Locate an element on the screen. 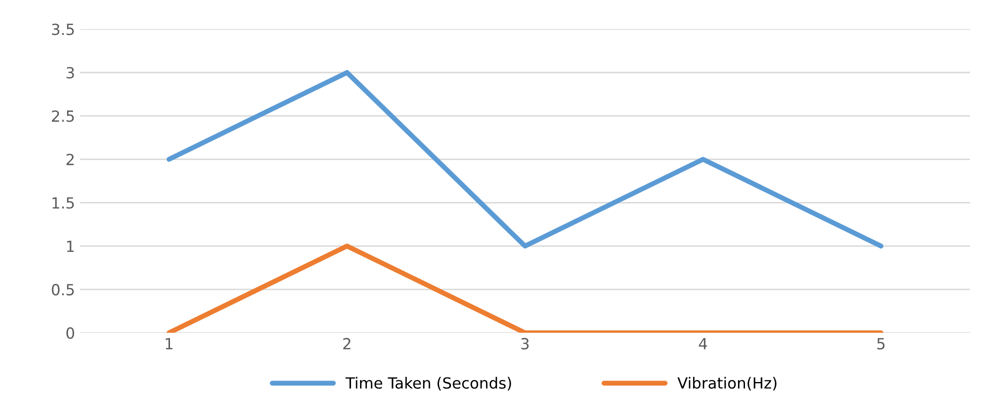 Image resolution: width=1000 pixels, height=416 pixels. y-tick-label: 1.5 is located at coordinates (63, 203).